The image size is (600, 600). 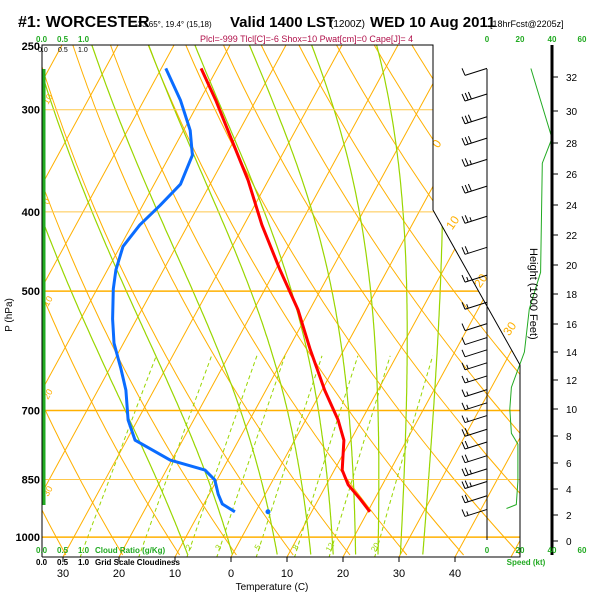 What do you see at coordinates (347, 24) in the screenshot?
I see `utc-time: (1200Z)` at bounding box center [347, 24].